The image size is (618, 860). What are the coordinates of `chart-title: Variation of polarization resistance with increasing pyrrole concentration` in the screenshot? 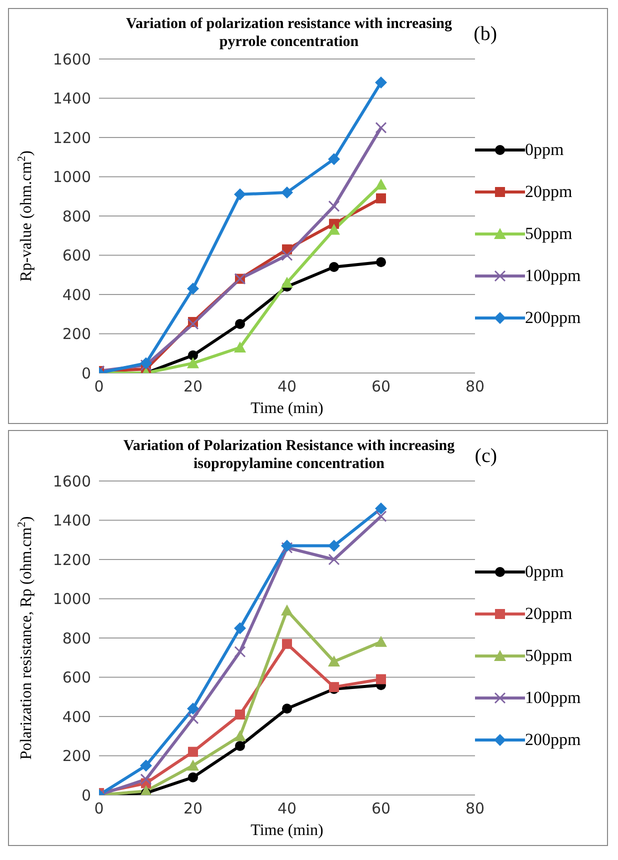 It's located at (289, 33).